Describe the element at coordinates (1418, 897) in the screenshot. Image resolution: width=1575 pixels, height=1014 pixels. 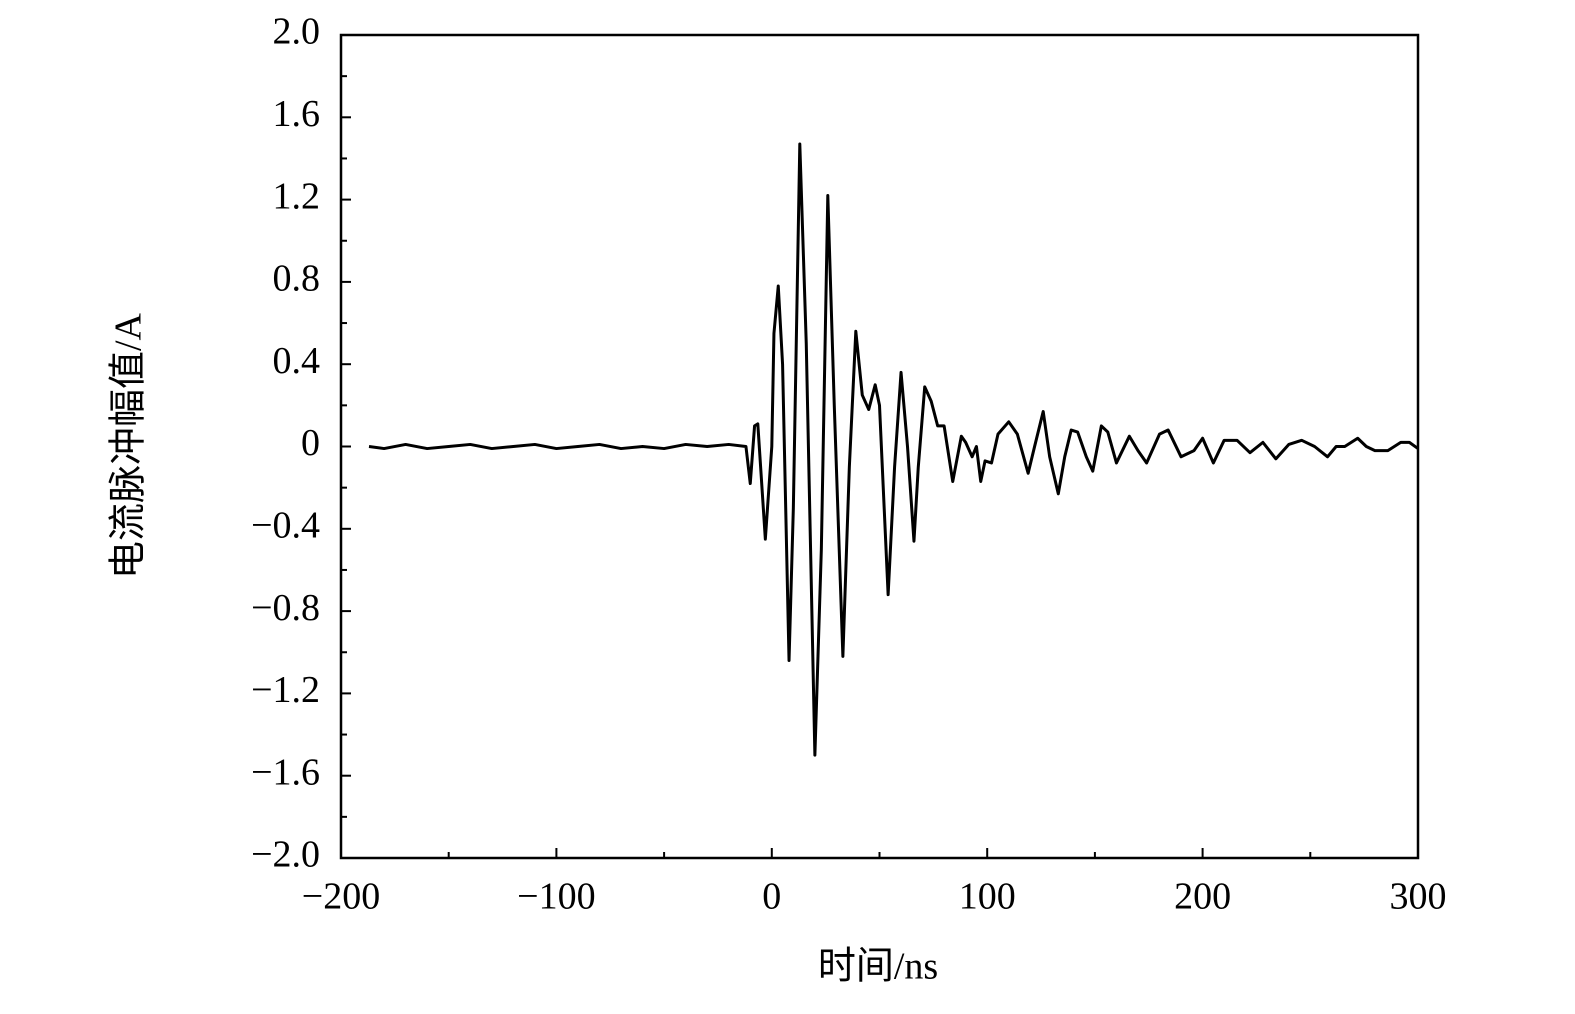
I see `x-tick-label: 300` at that location.